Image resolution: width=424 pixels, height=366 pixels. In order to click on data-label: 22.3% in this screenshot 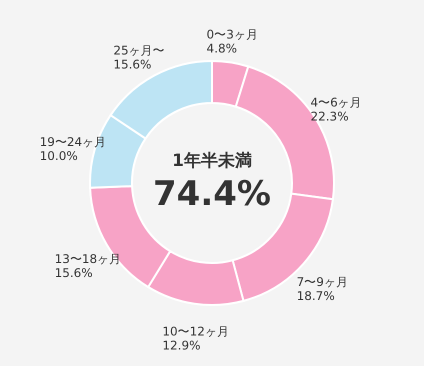, I will do `click(329, 116)`.